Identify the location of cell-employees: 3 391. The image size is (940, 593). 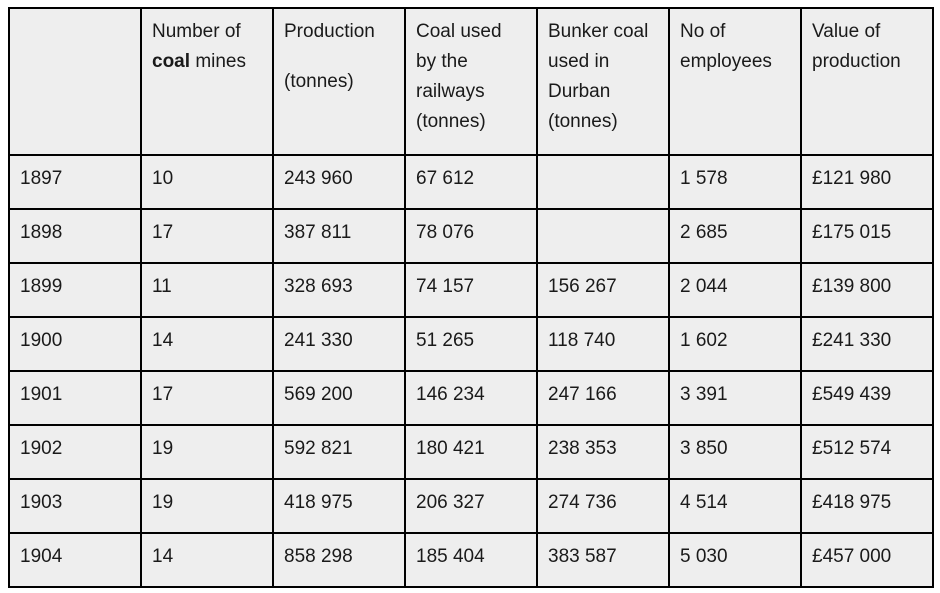
(735, 398).